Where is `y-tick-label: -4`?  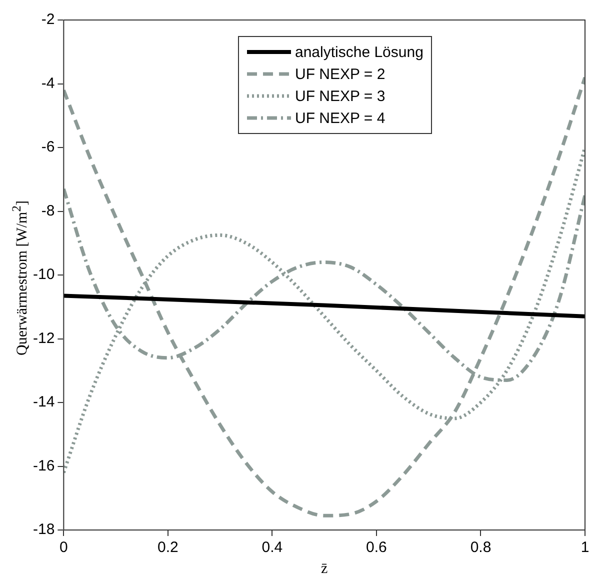 y-tick-label: -4 is located at coordinates (48, 83).